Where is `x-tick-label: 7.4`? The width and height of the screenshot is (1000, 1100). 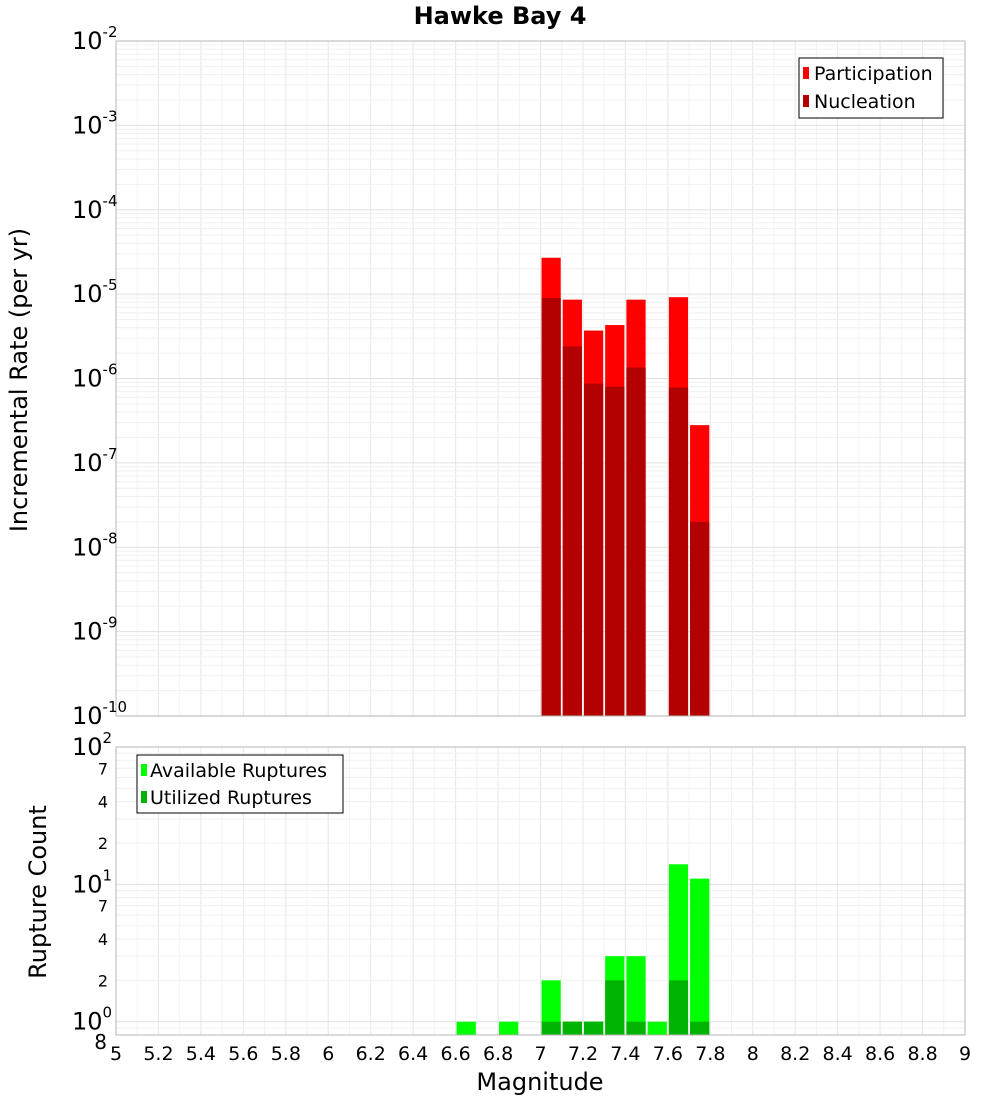
x-tick-label: 7.4 is located at coordinates (625, 1054).